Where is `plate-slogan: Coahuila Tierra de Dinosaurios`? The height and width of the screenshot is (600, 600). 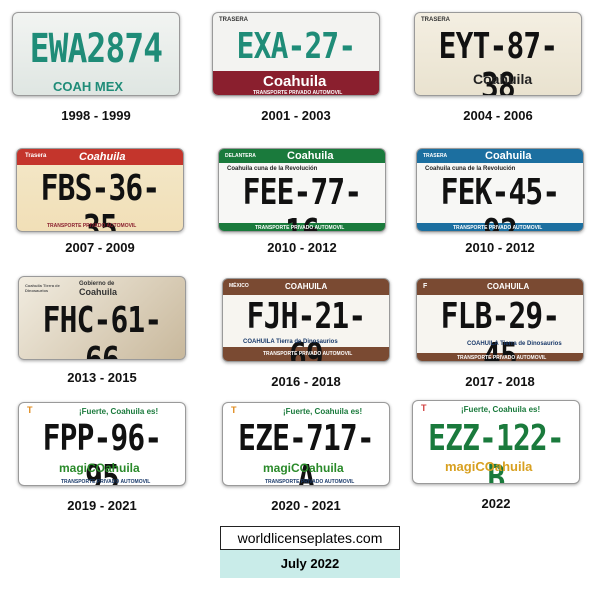 plate-slogan: Coahuila Tierra de Dinosaurios is located at coordinates (42, 288).